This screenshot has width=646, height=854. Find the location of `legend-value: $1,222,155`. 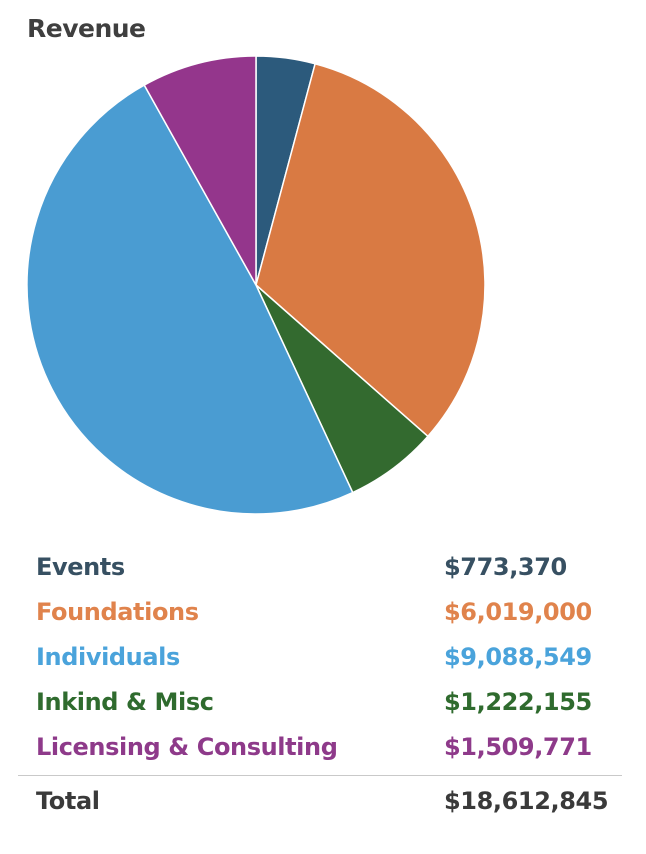

legend-value: $1,222,155 is located at coordinates (518, 702).